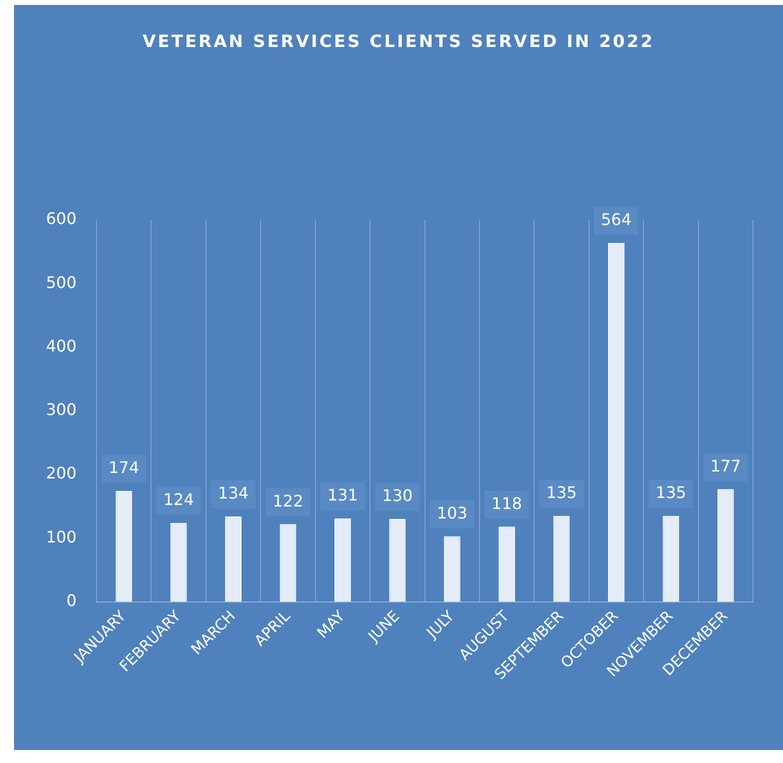 The height and width of the screenshot is (763, 783). What do you see at coordinates (725, 466) in the screenshot?
I see `data-label: 177` at bounding box center [725, 466].